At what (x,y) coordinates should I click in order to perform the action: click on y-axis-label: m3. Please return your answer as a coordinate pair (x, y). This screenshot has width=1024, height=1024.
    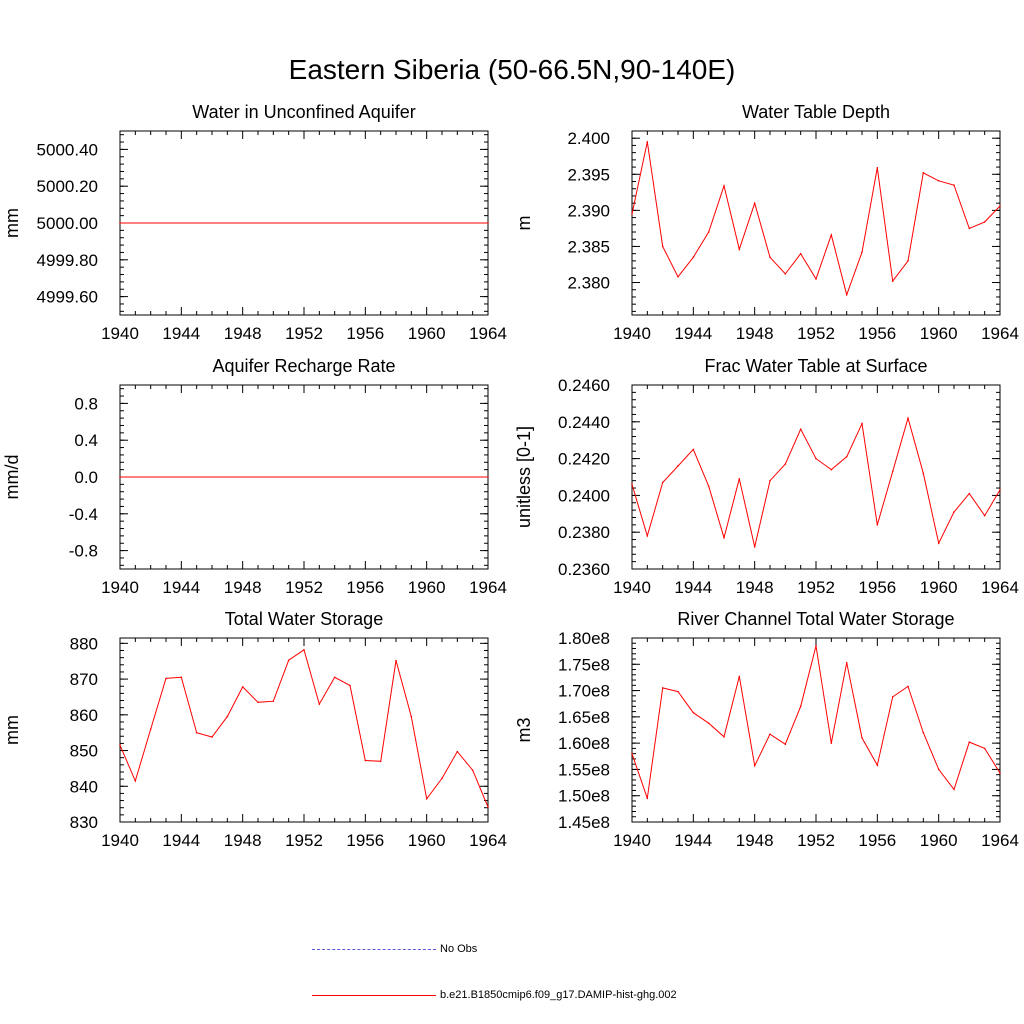
    Looking at the image, I should click on (524, 729).